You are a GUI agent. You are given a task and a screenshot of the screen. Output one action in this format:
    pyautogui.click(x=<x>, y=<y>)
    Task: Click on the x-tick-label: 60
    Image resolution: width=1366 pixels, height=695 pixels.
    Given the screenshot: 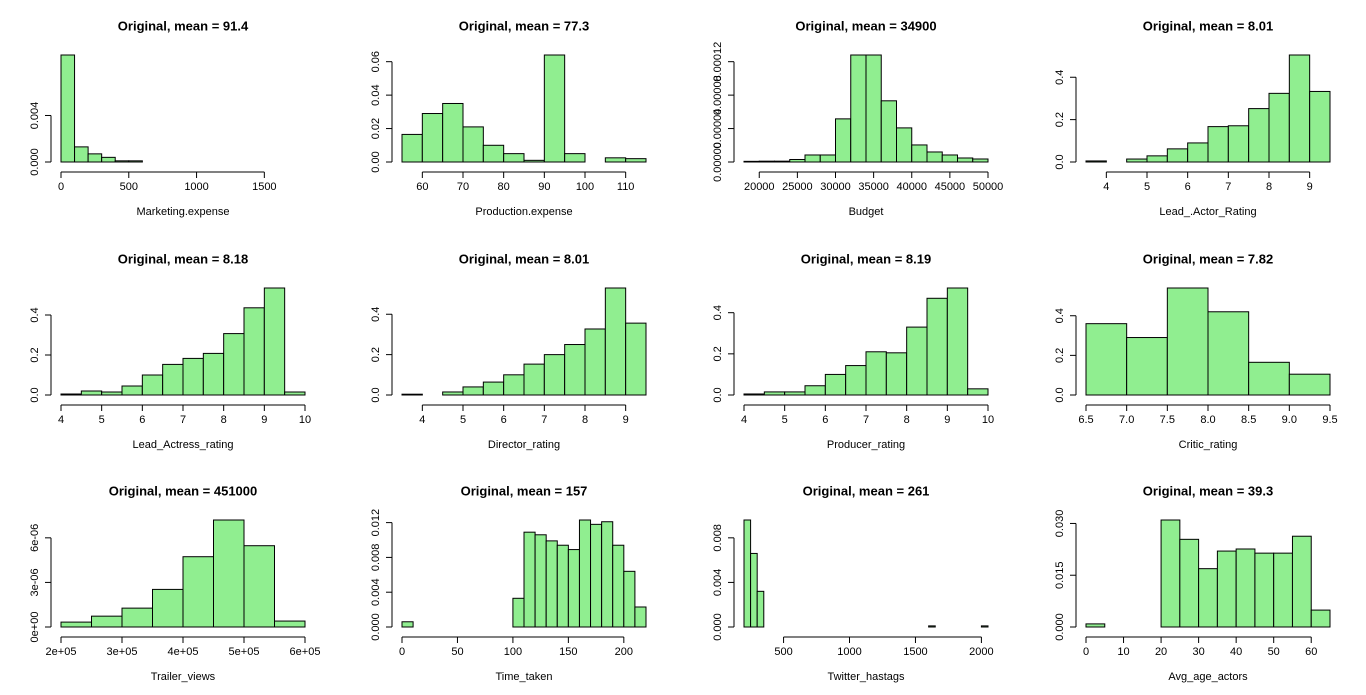 What is the action you would take?
    pyautogui.click(x=1311, y=652)
    